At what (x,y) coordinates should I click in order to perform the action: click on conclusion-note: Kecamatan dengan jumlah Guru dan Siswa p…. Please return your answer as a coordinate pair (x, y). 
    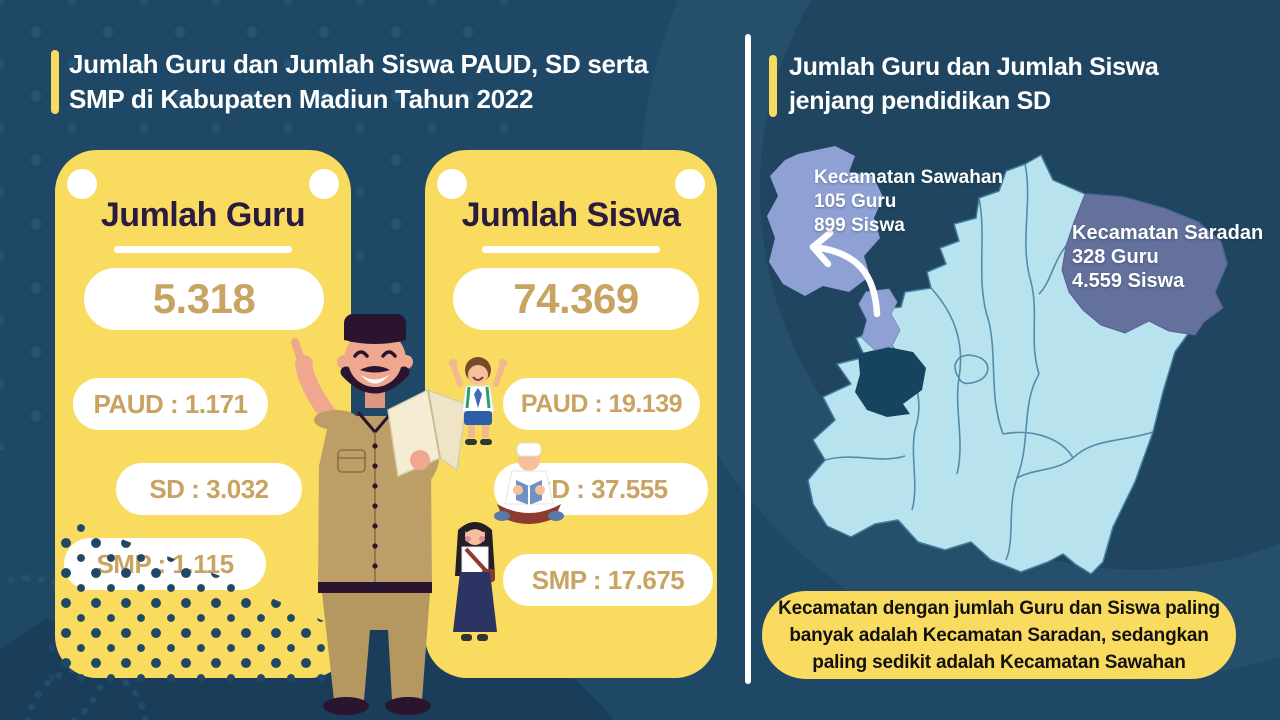
    Looking at the image, I should click on (999, 635).